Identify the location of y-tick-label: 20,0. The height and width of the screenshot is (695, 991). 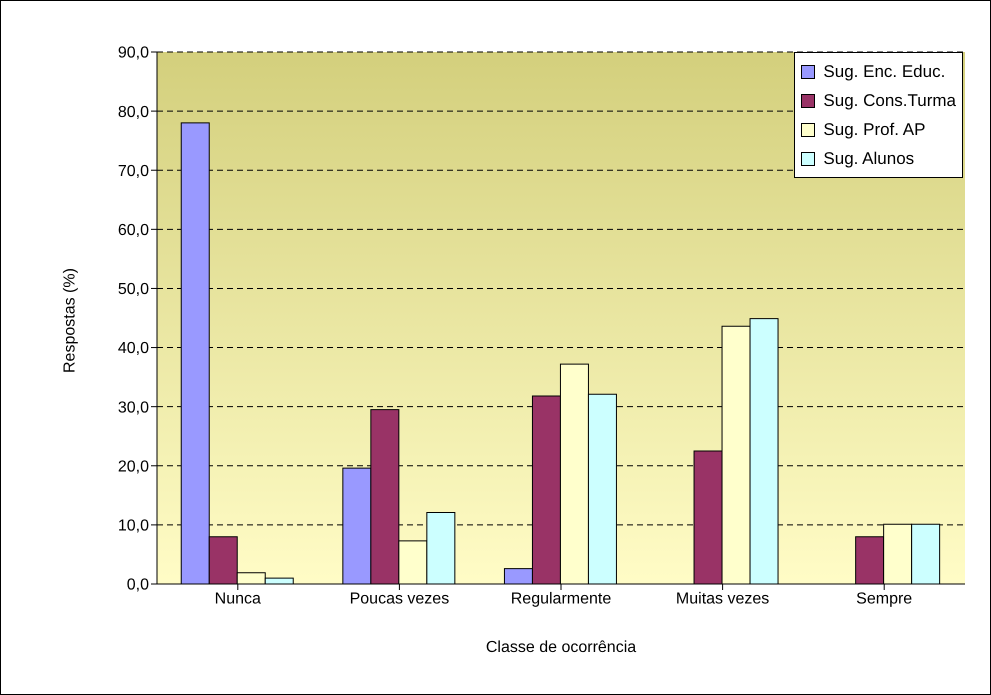
(134, 467).